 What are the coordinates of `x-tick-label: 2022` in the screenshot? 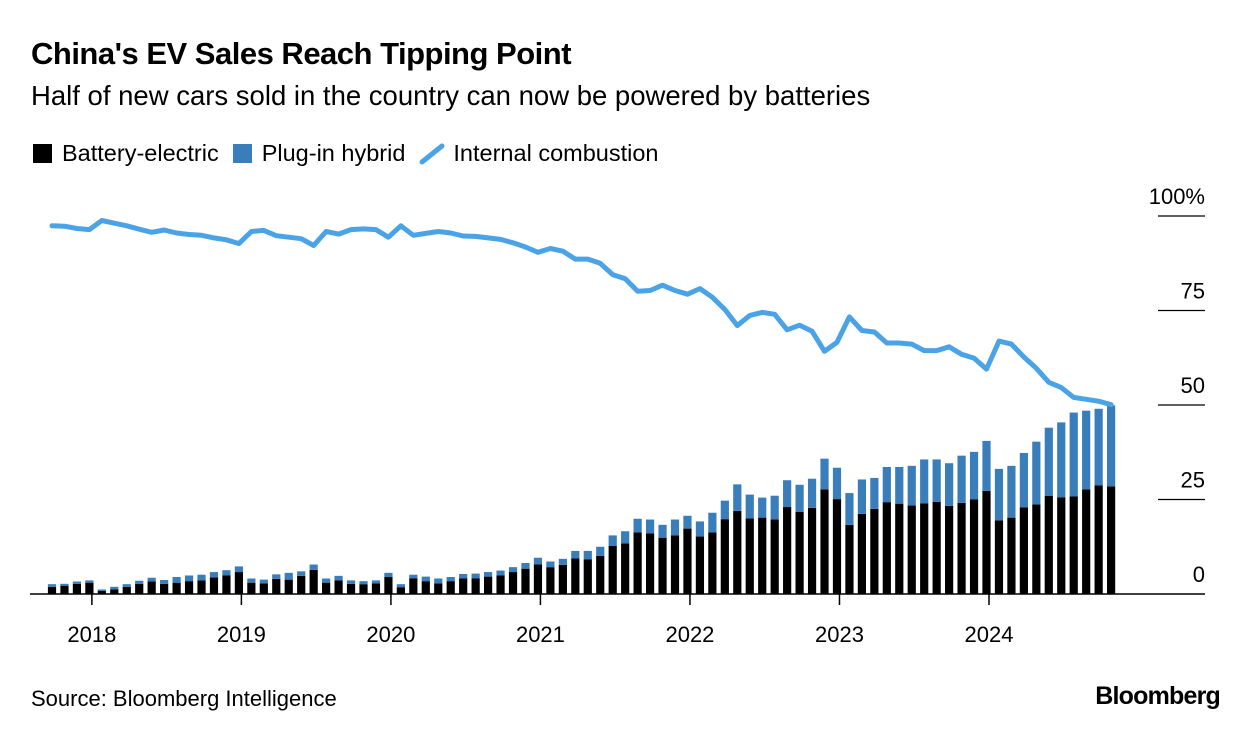 It's located at (689, 634).